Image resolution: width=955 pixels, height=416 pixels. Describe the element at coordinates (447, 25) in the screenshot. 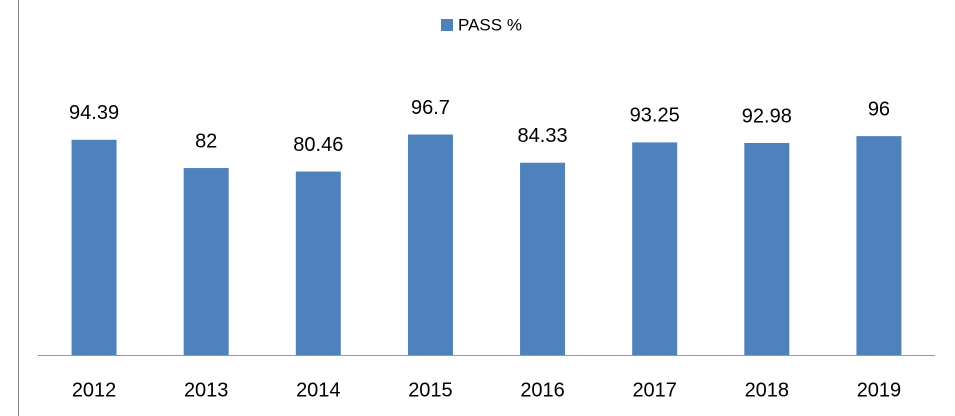

I see `legend-swatch` at that location.